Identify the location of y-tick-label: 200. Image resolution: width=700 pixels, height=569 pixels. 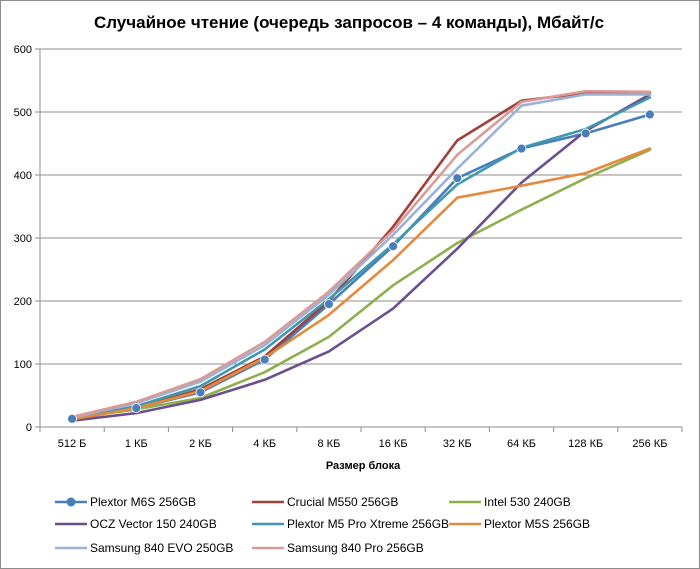
(23, 302).